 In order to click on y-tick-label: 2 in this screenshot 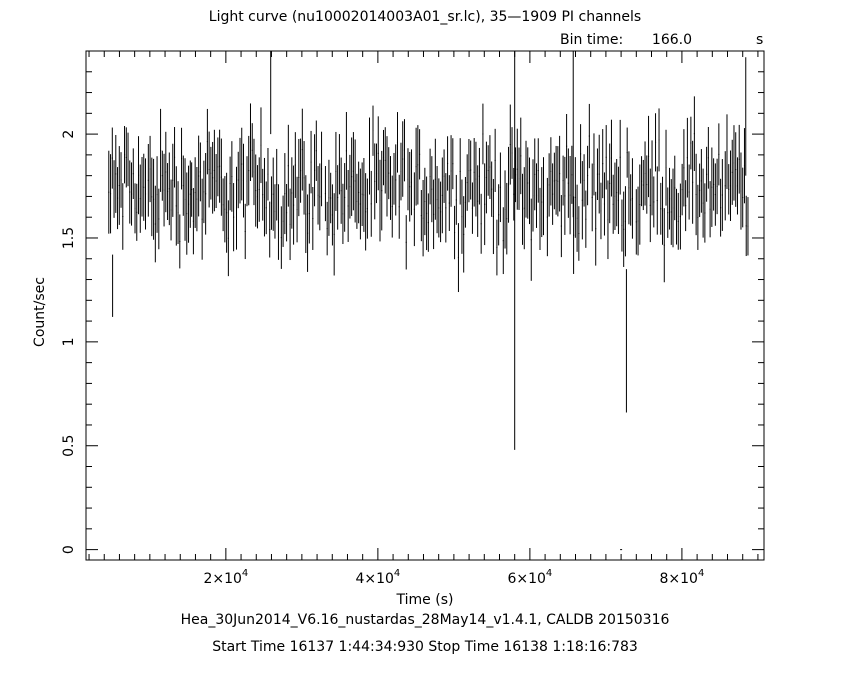, I will do `click(69, 134)`.